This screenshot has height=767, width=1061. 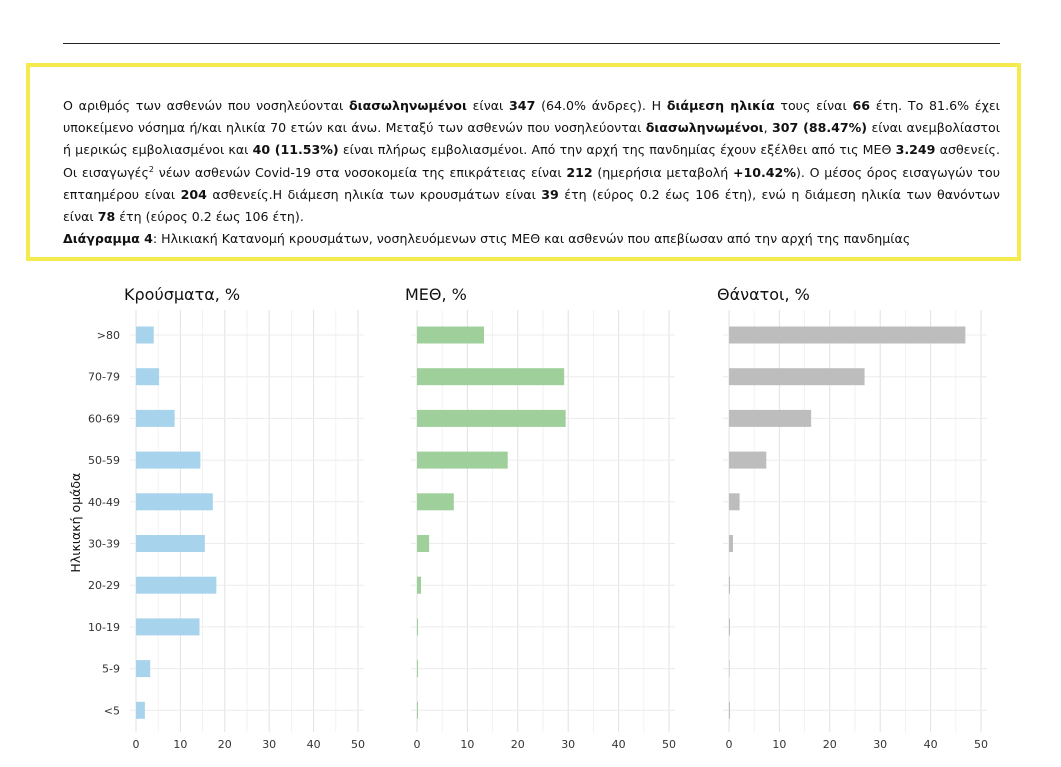 What do you see at coordinates (75, 523) in the screenshot?
I see `y-axis-label: Ηλικιακή ομάδα` at bounding box center [75, 523].